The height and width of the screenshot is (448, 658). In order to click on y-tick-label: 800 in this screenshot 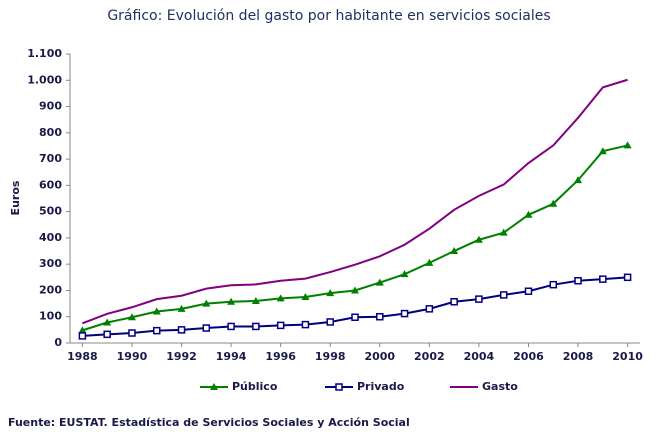, I will do `click(50, 132)`.